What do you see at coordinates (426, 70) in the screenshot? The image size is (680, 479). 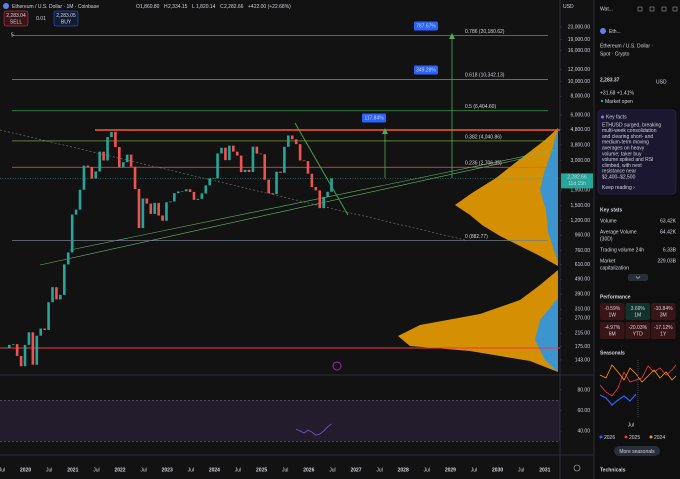 I see `target-label: 349.28%` at bounding box center [426, 70].